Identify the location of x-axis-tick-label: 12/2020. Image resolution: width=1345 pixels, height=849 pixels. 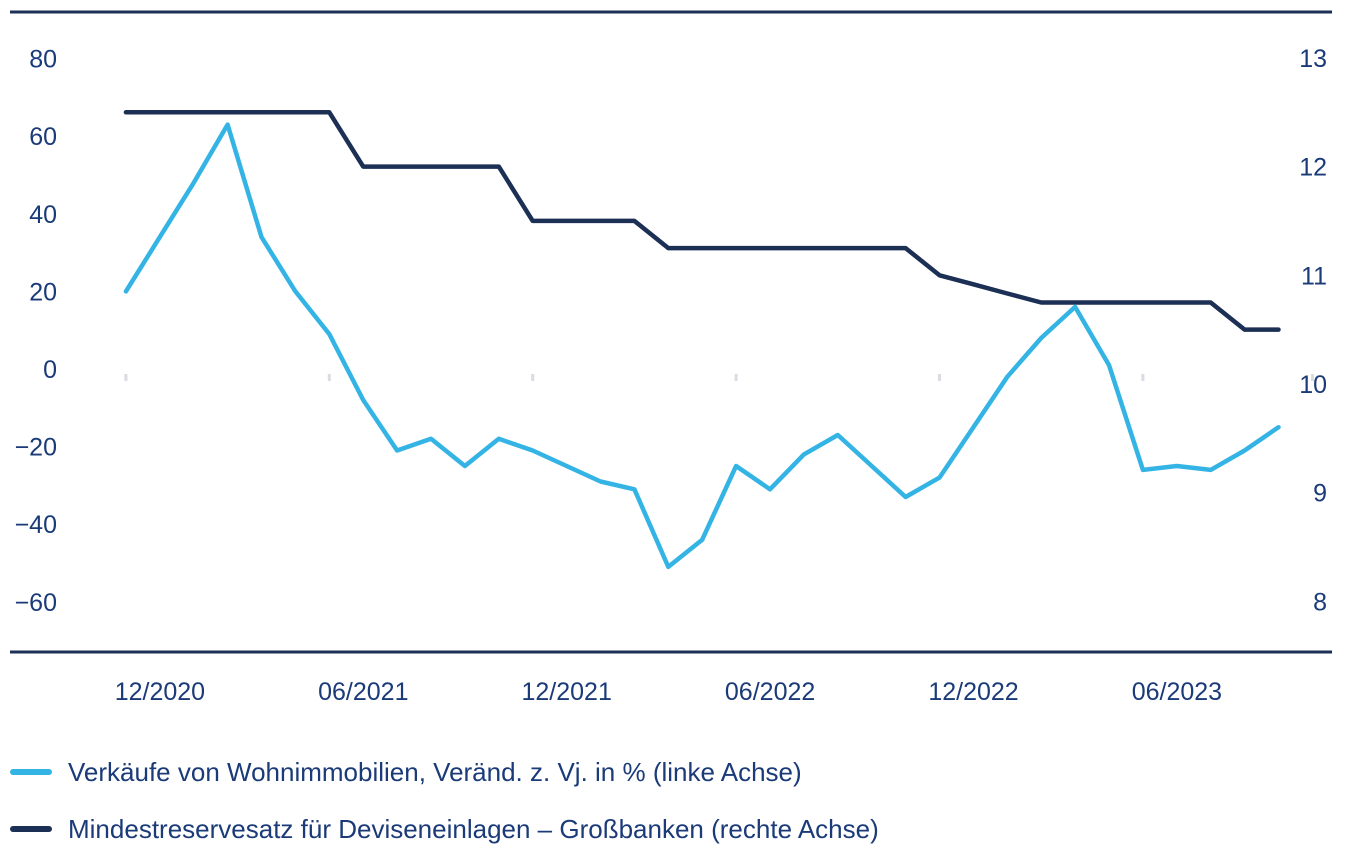
(160, 692).